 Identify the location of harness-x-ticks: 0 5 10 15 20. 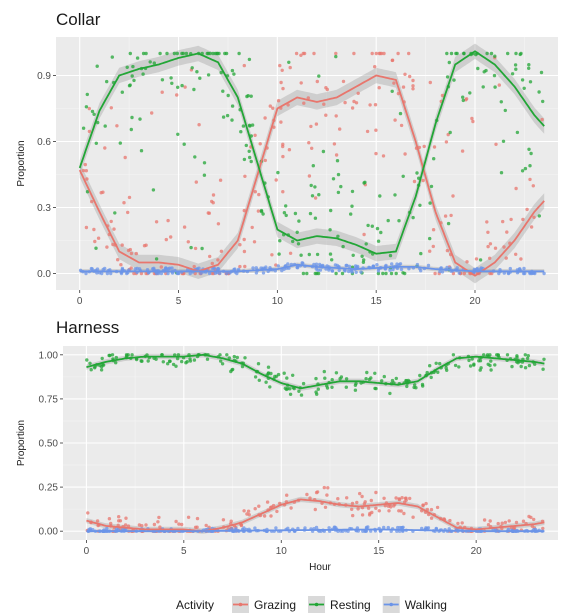
(283, 548).